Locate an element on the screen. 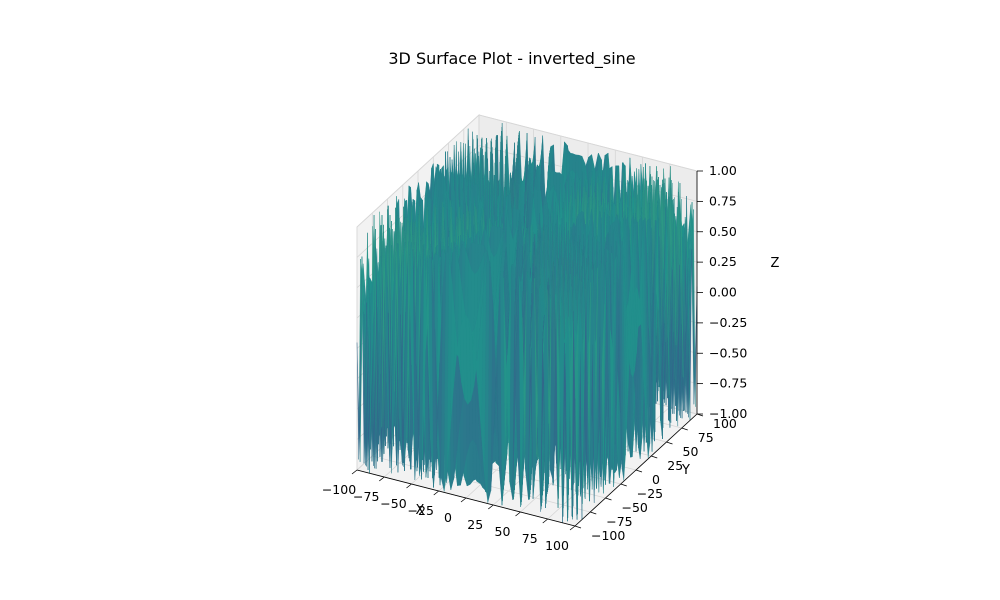 The width and height of the screenshot is (1000, 600). x-tick-label: −75 is located at coordinates (366, 496).